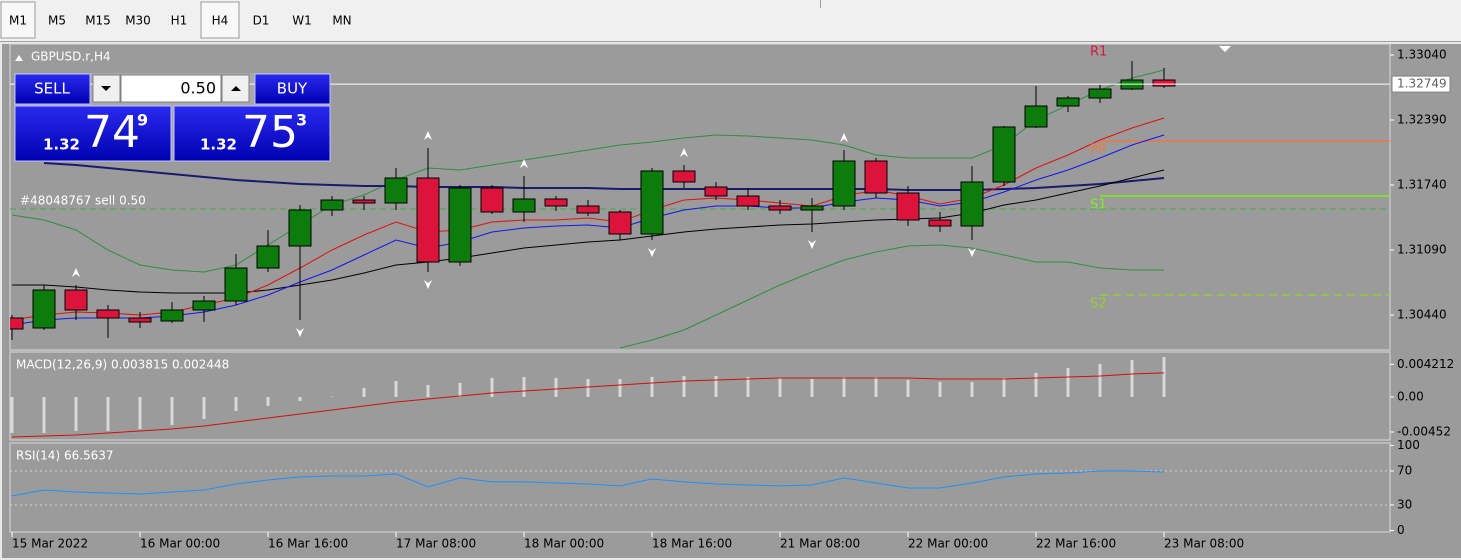 The image size is (1461, 560). What do you see at coordinates (1410, 396) in the screenshot?
I see `y-tick-label: 0.00` at bounding box center [1410, 396].